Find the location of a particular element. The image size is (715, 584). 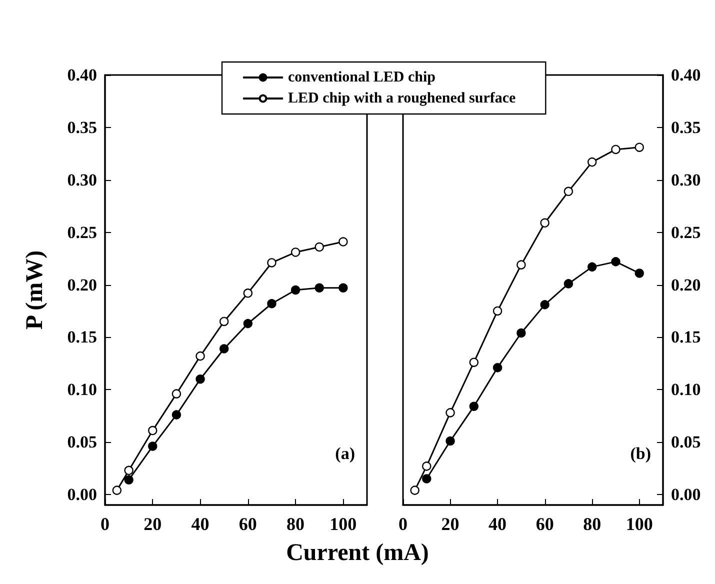

legend-label: LED chip with a roughened surface is located at coordinates (402, 98).